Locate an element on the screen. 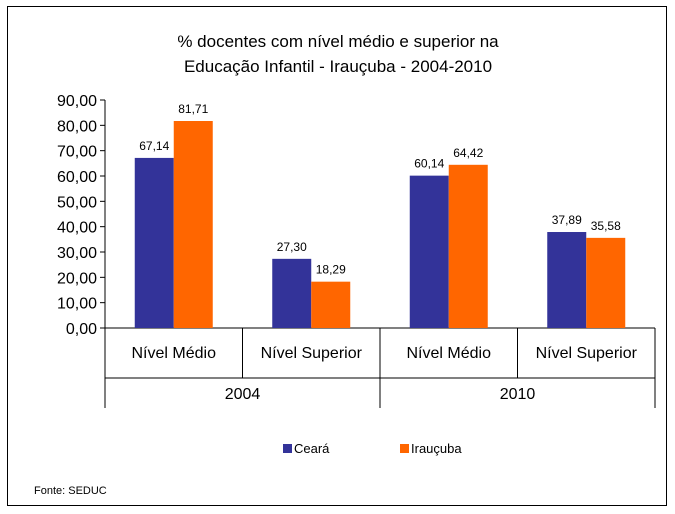  y-tick-label: 0,00 is located at coordinates (81, 329).